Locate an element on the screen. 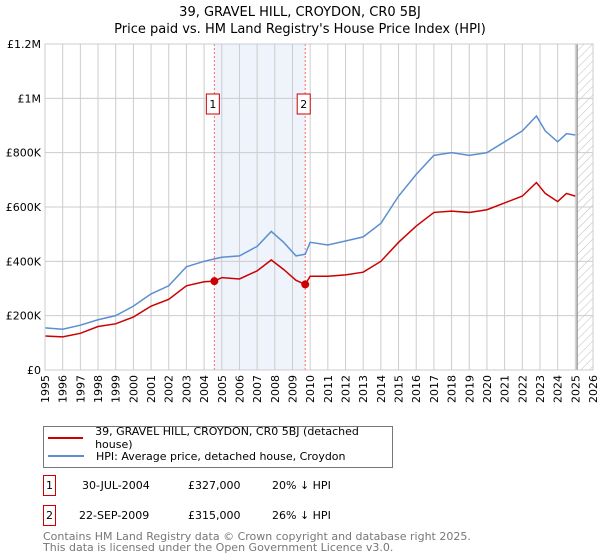 This screenshot has width=600, height=560. x-tick-label: 2016 is located at coordinates (416, 389).